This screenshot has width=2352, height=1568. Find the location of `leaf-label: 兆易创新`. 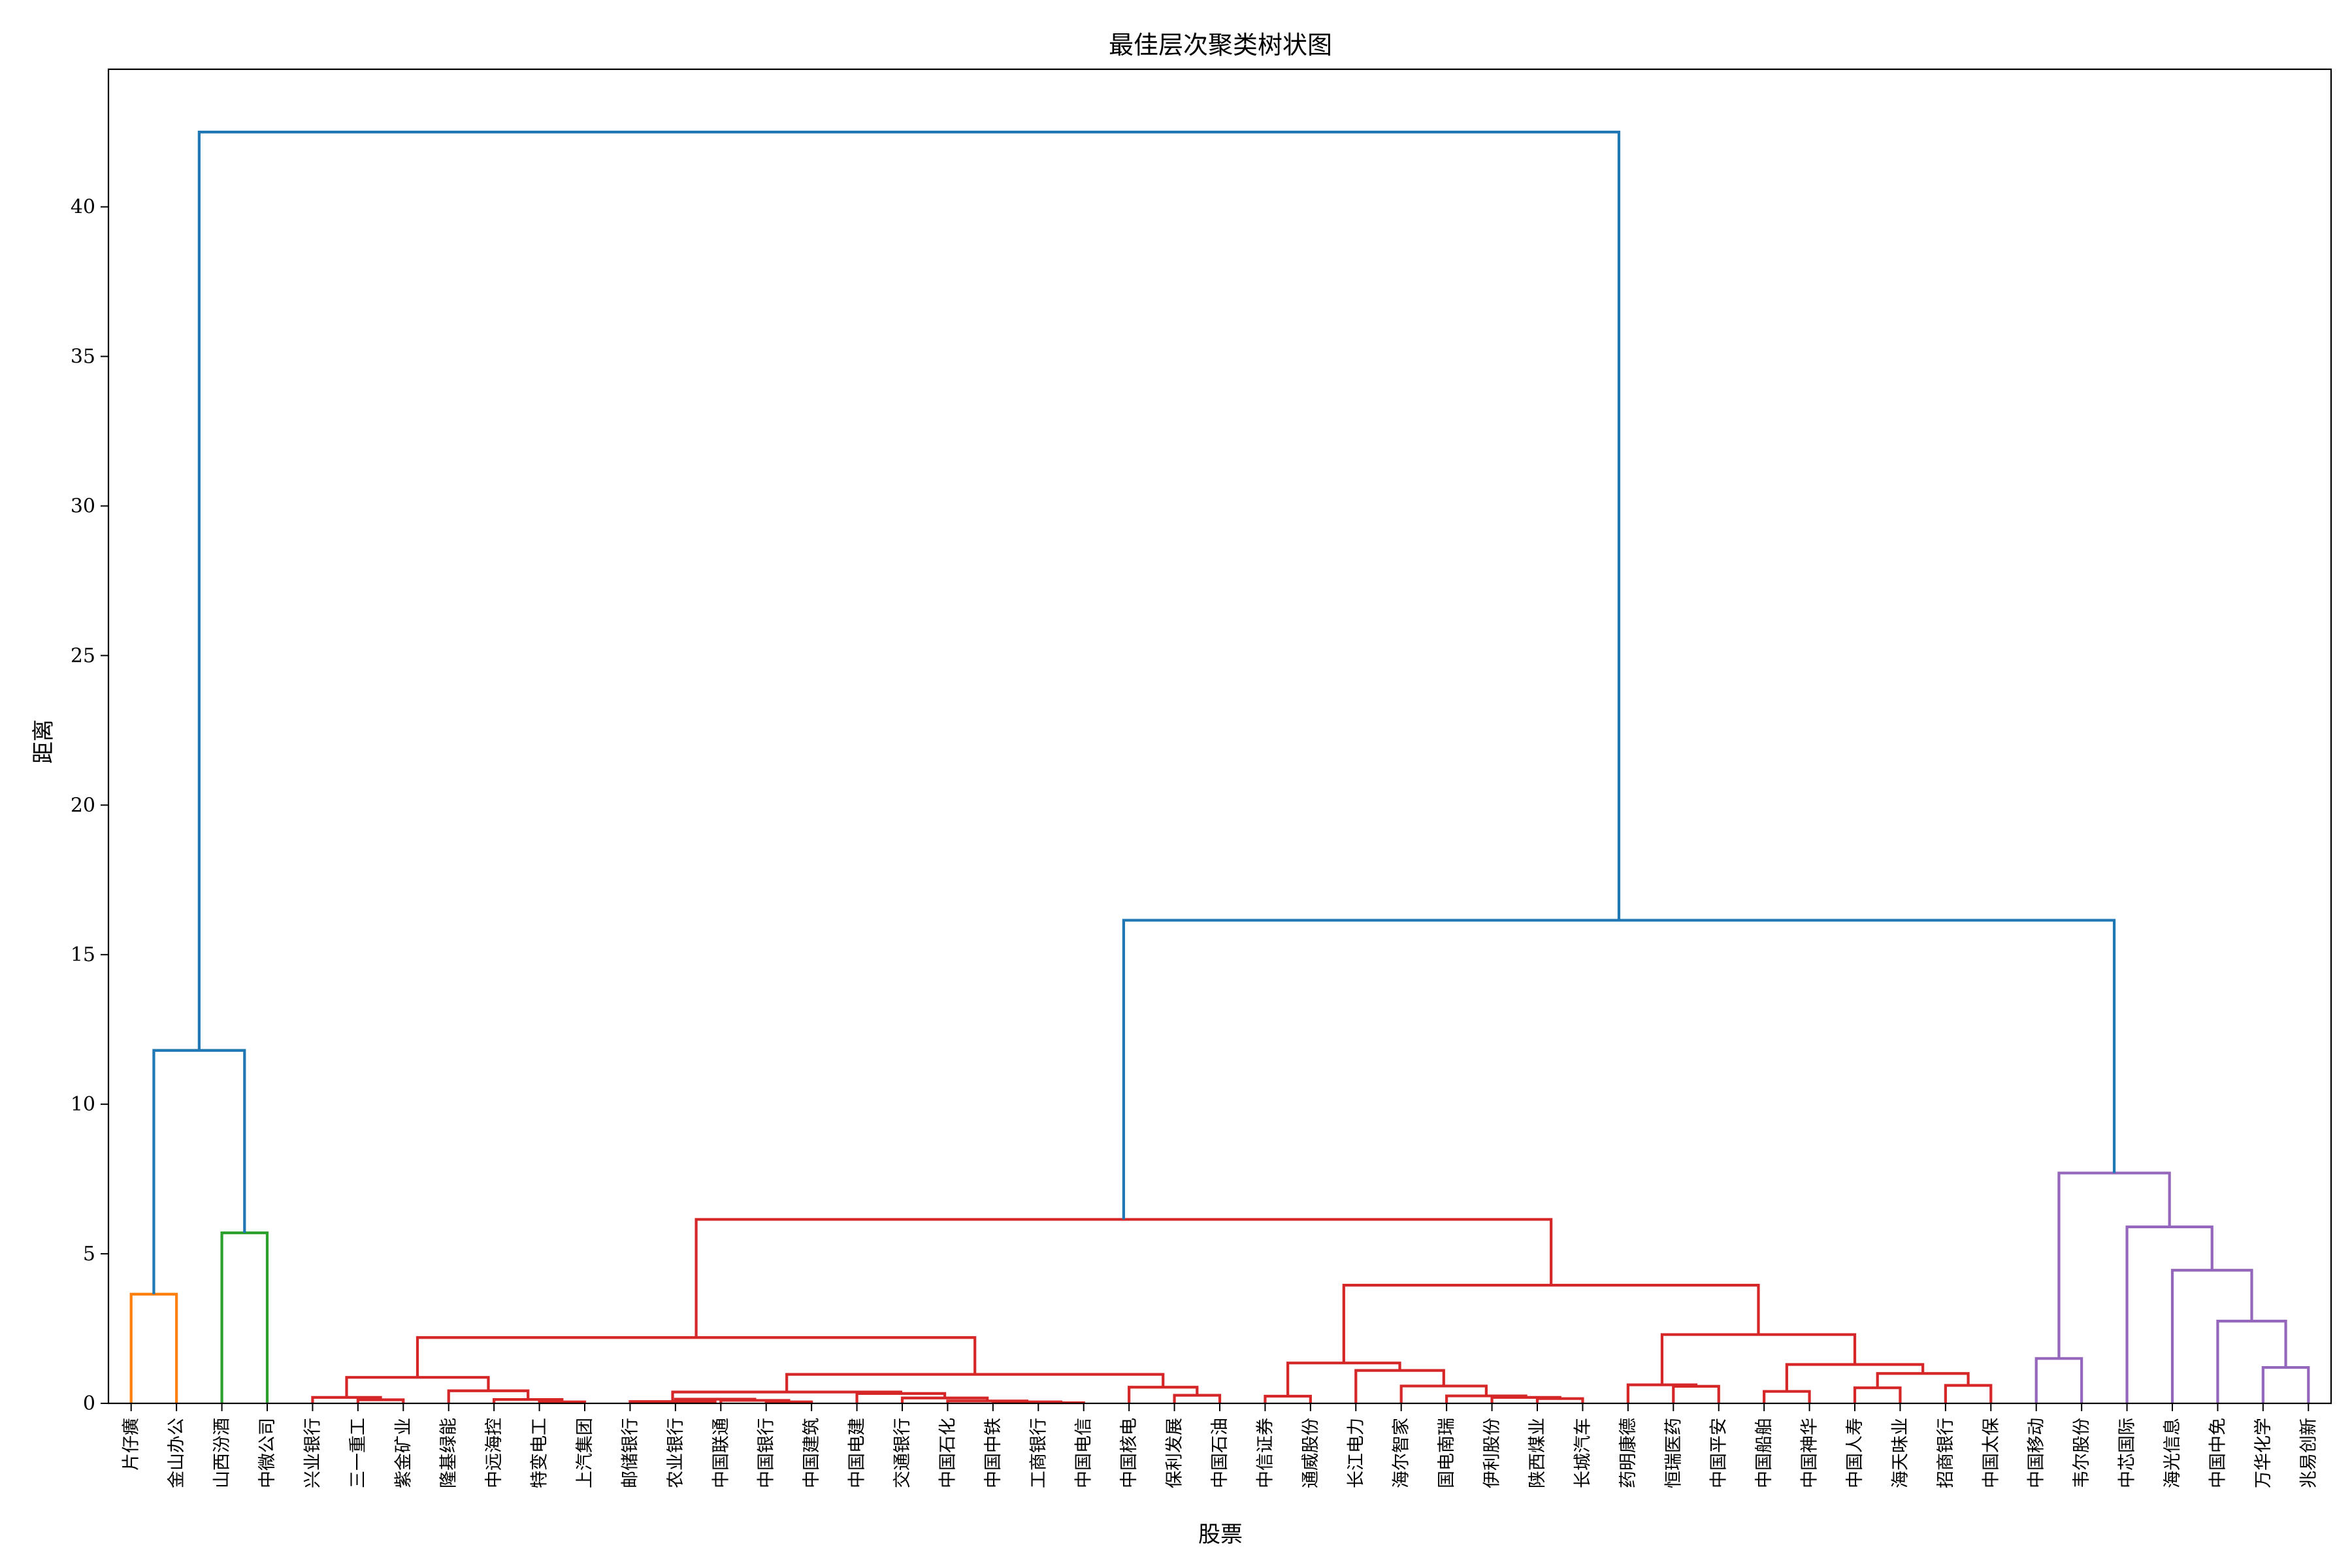

leaf-label: 兆易创新 is located at coordinates (2308, 1453).